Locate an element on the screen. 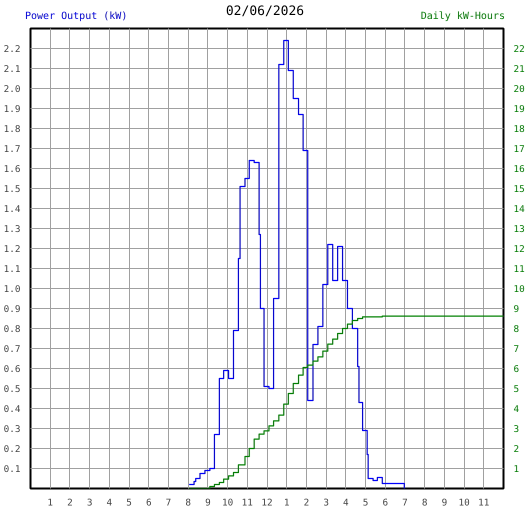 This screenshot has height=510, width=527. y-tick-label: 2.1 is located at coordinates (12, 69).